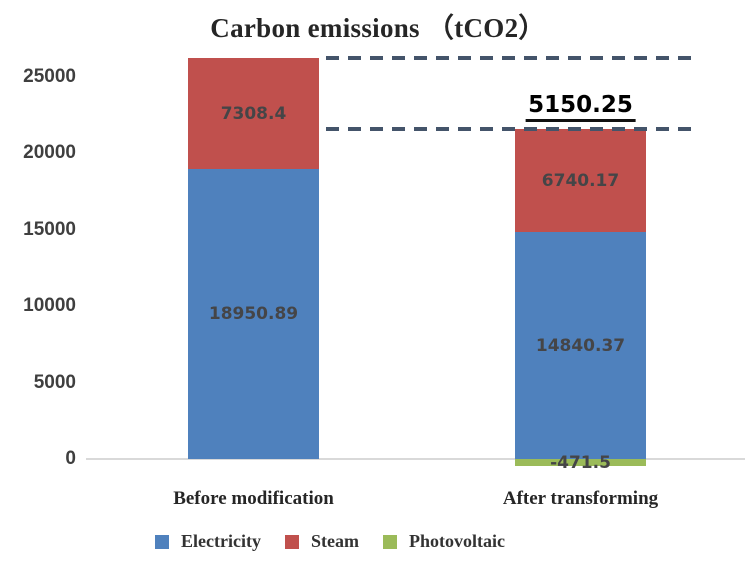 The image size is (756, 564). I want to click on legend-label: Photovoltaic, so click(456, 541).